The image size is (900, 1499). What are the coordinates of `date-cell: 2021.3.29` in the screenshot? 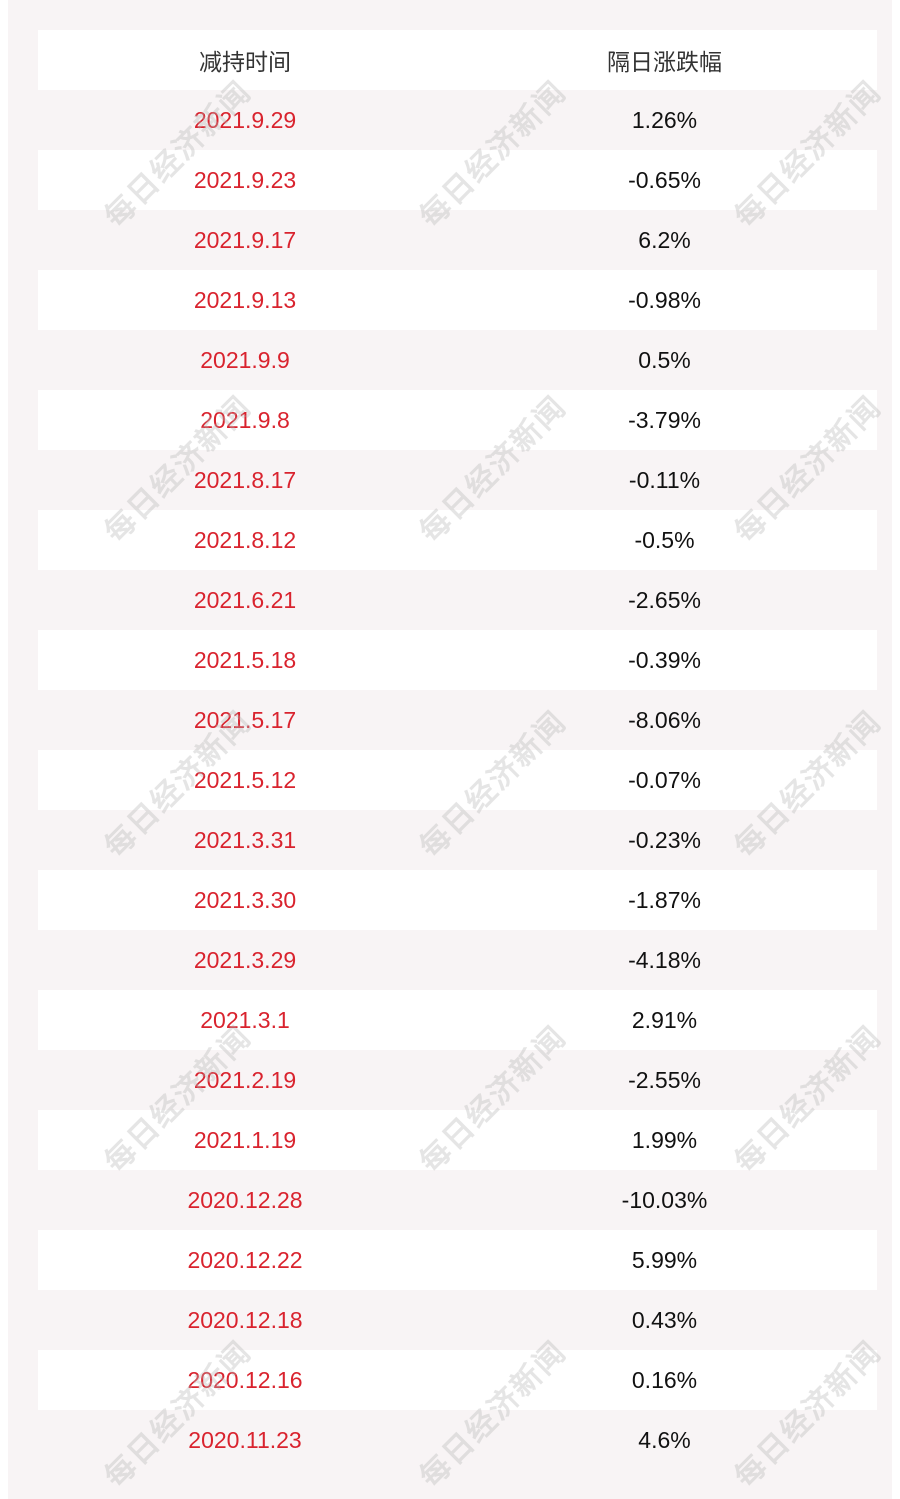 It's located at (245, 959).